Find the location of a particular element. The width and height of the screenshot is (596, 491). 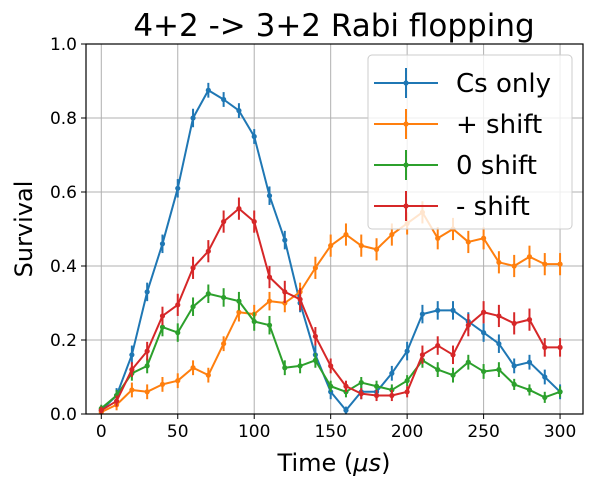

legend-label: 0 shift is located at coordinates (496, 166).